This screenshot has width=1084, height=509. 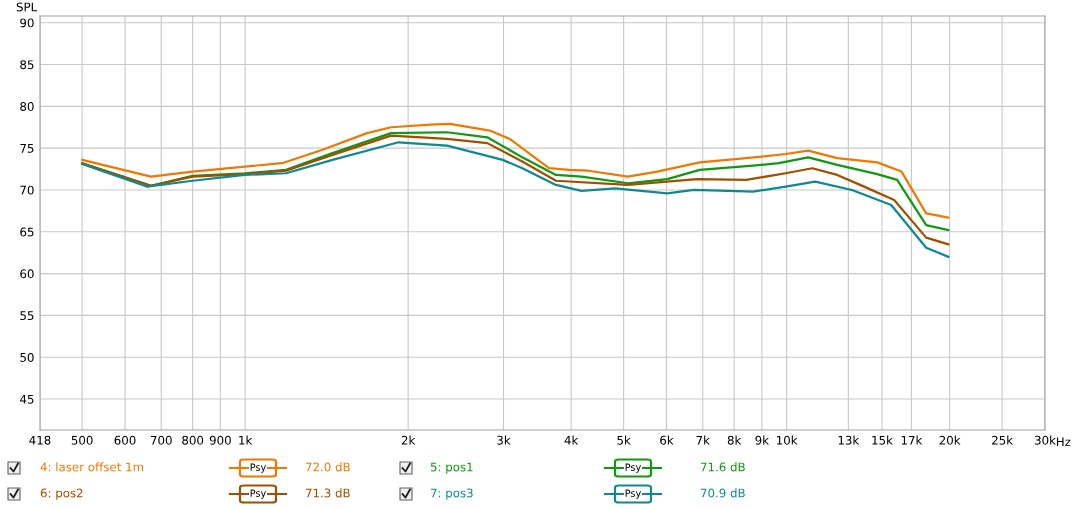 I want to click on x-tick-label: 700, so click(x=161, y=440).